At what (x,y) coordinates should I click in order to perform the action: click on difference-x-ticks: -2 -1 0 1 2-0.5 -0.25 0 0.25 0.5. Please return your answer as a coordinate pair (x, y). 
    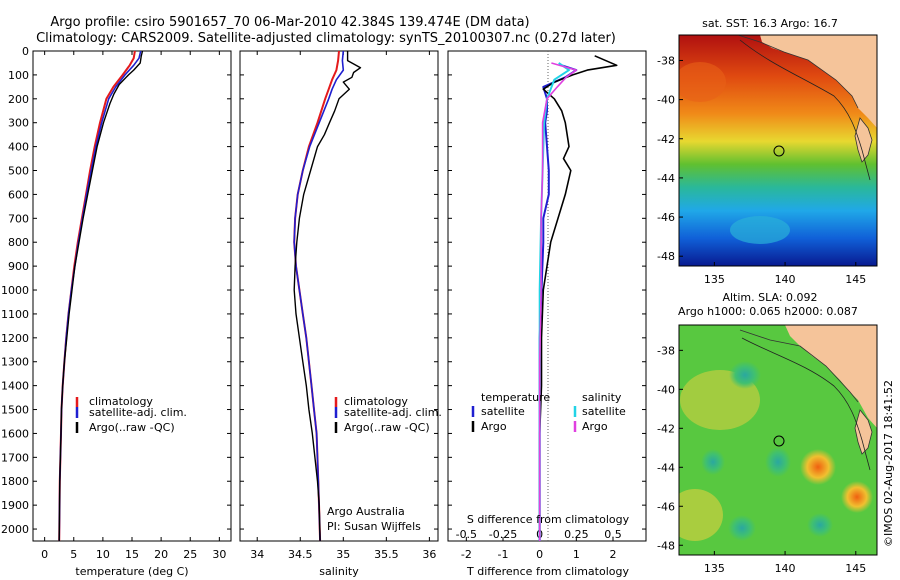
    Looking at the image, I should click on (539, 544).